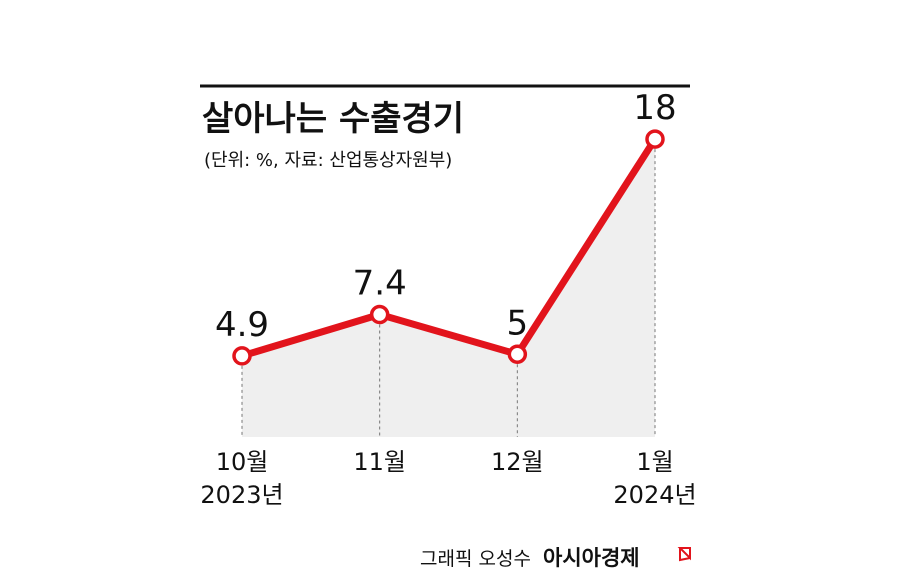  What do you see at coordinates (333, 119) in the screenshot?
I see `chart-title: 살아나는 수출경기` at bounding box center [333, 119].